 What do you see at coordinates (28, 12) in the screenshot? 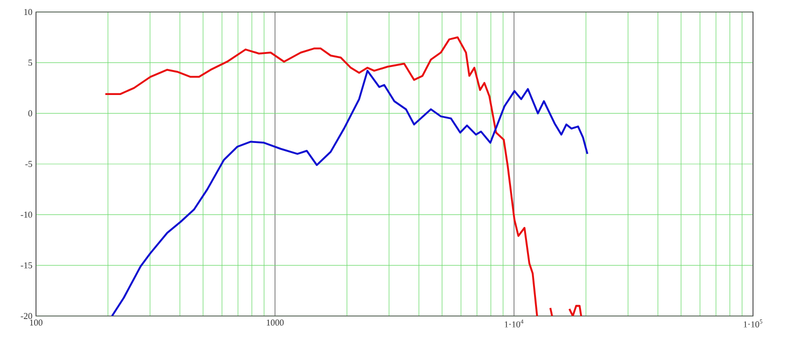
I see `y-tick-label: 10` at bounding box center [28, 12].